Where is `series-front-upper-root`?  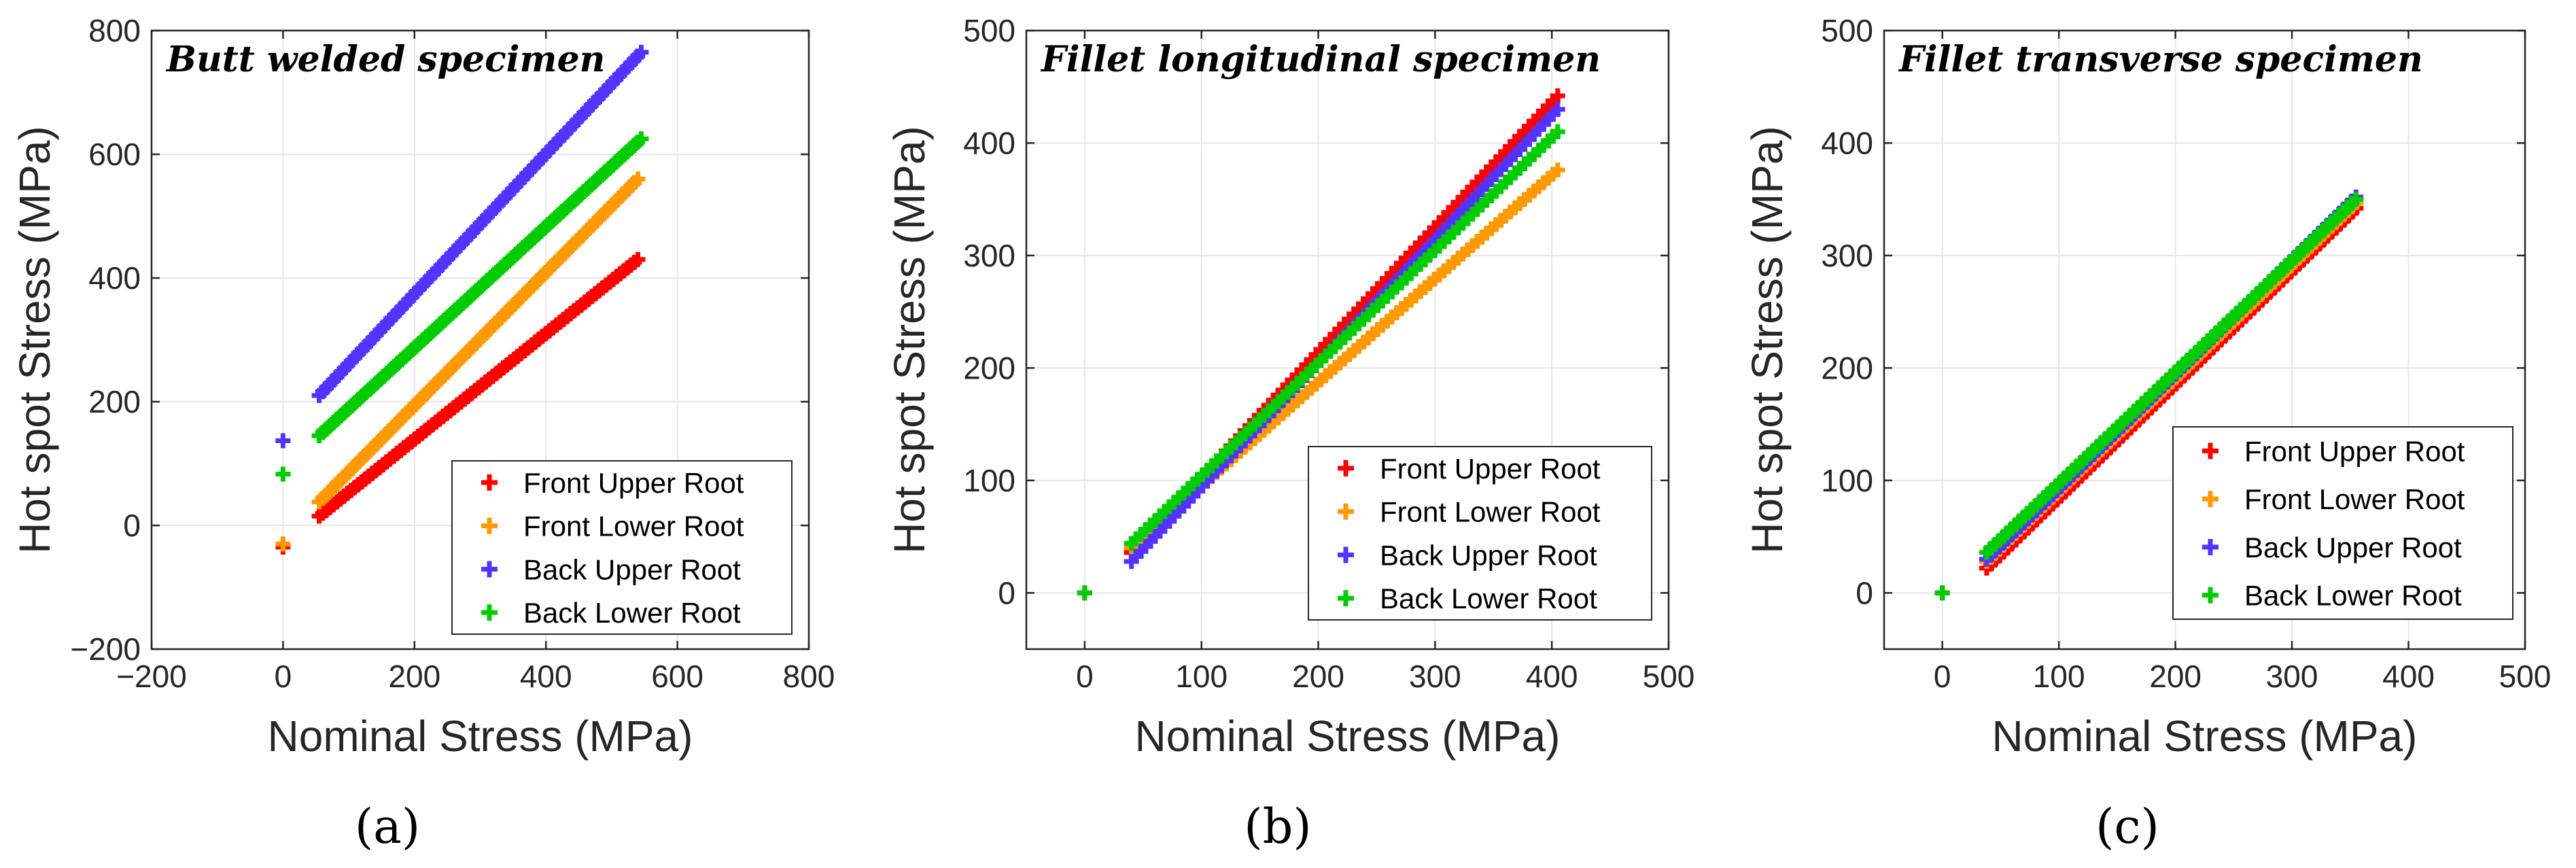 series-front-upper-root is located at coordinates (460, 403).